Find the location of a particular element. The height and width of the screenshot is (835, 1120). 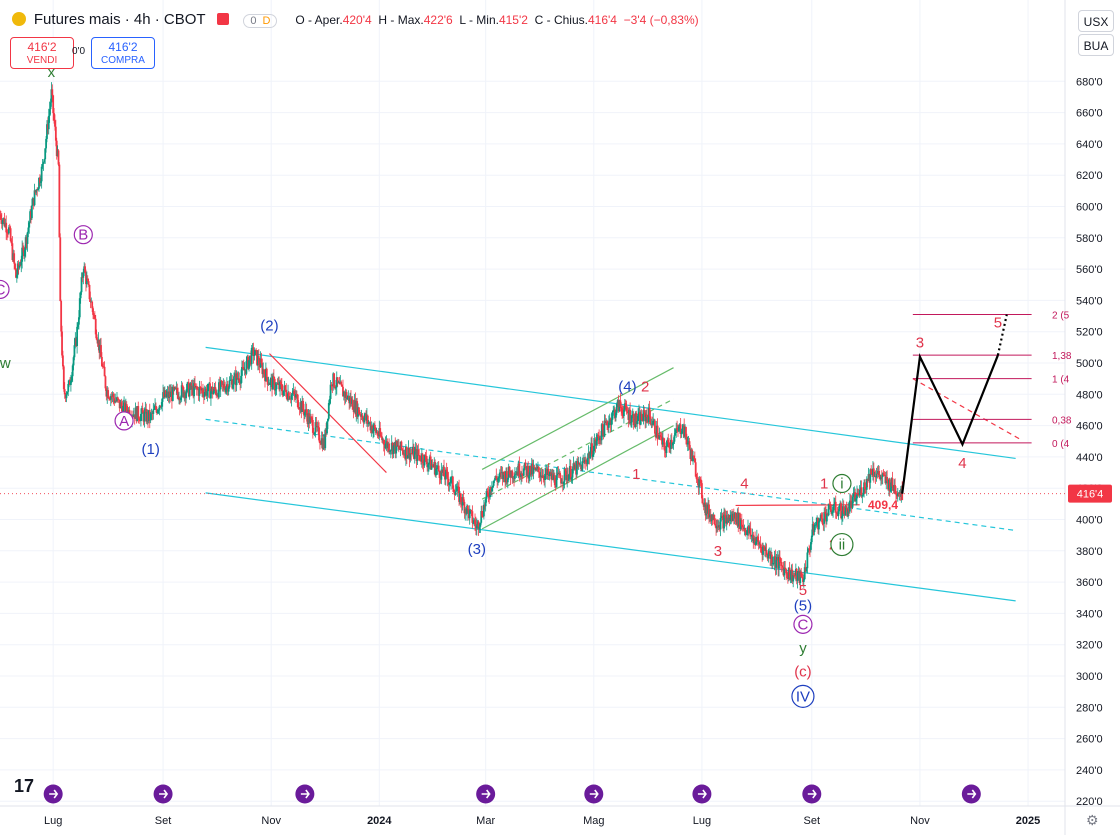

y-tick-label: 480'0 is located at coordinates (1089, 395).